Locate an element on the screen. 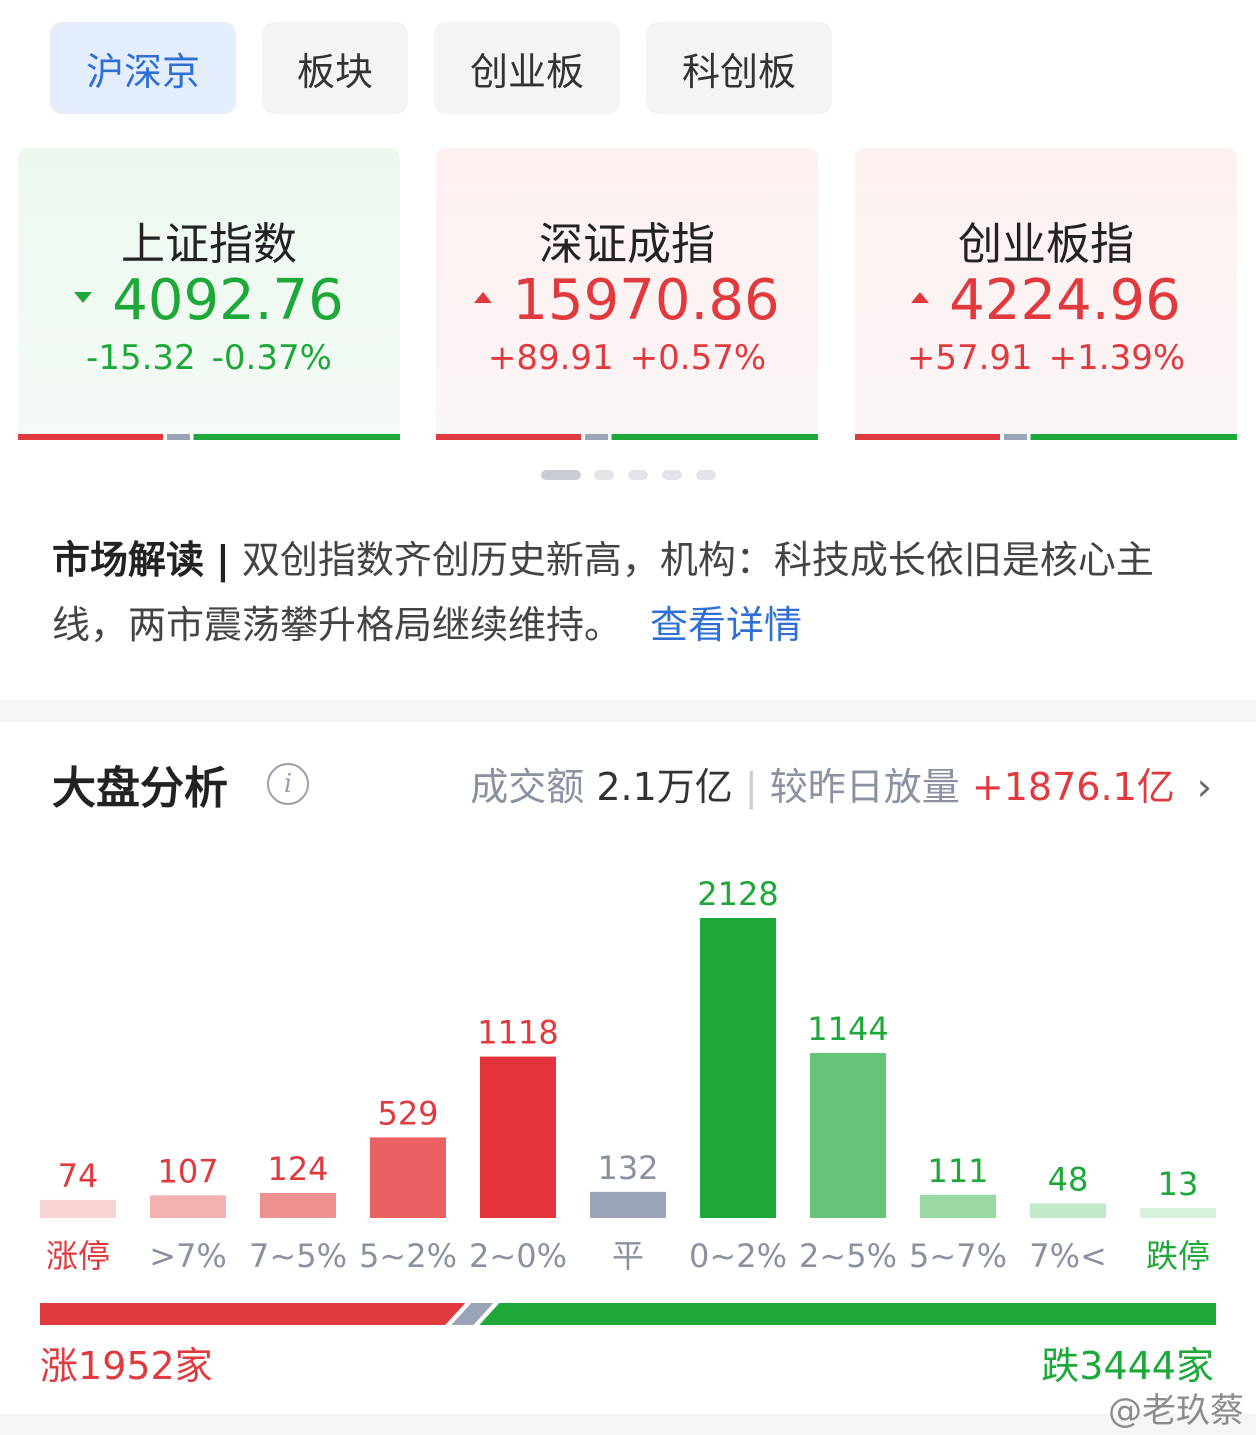 This screenshot has width=1256, height=1435. compare-value: +1876.1亿 is located at coordinates (1073, 787).